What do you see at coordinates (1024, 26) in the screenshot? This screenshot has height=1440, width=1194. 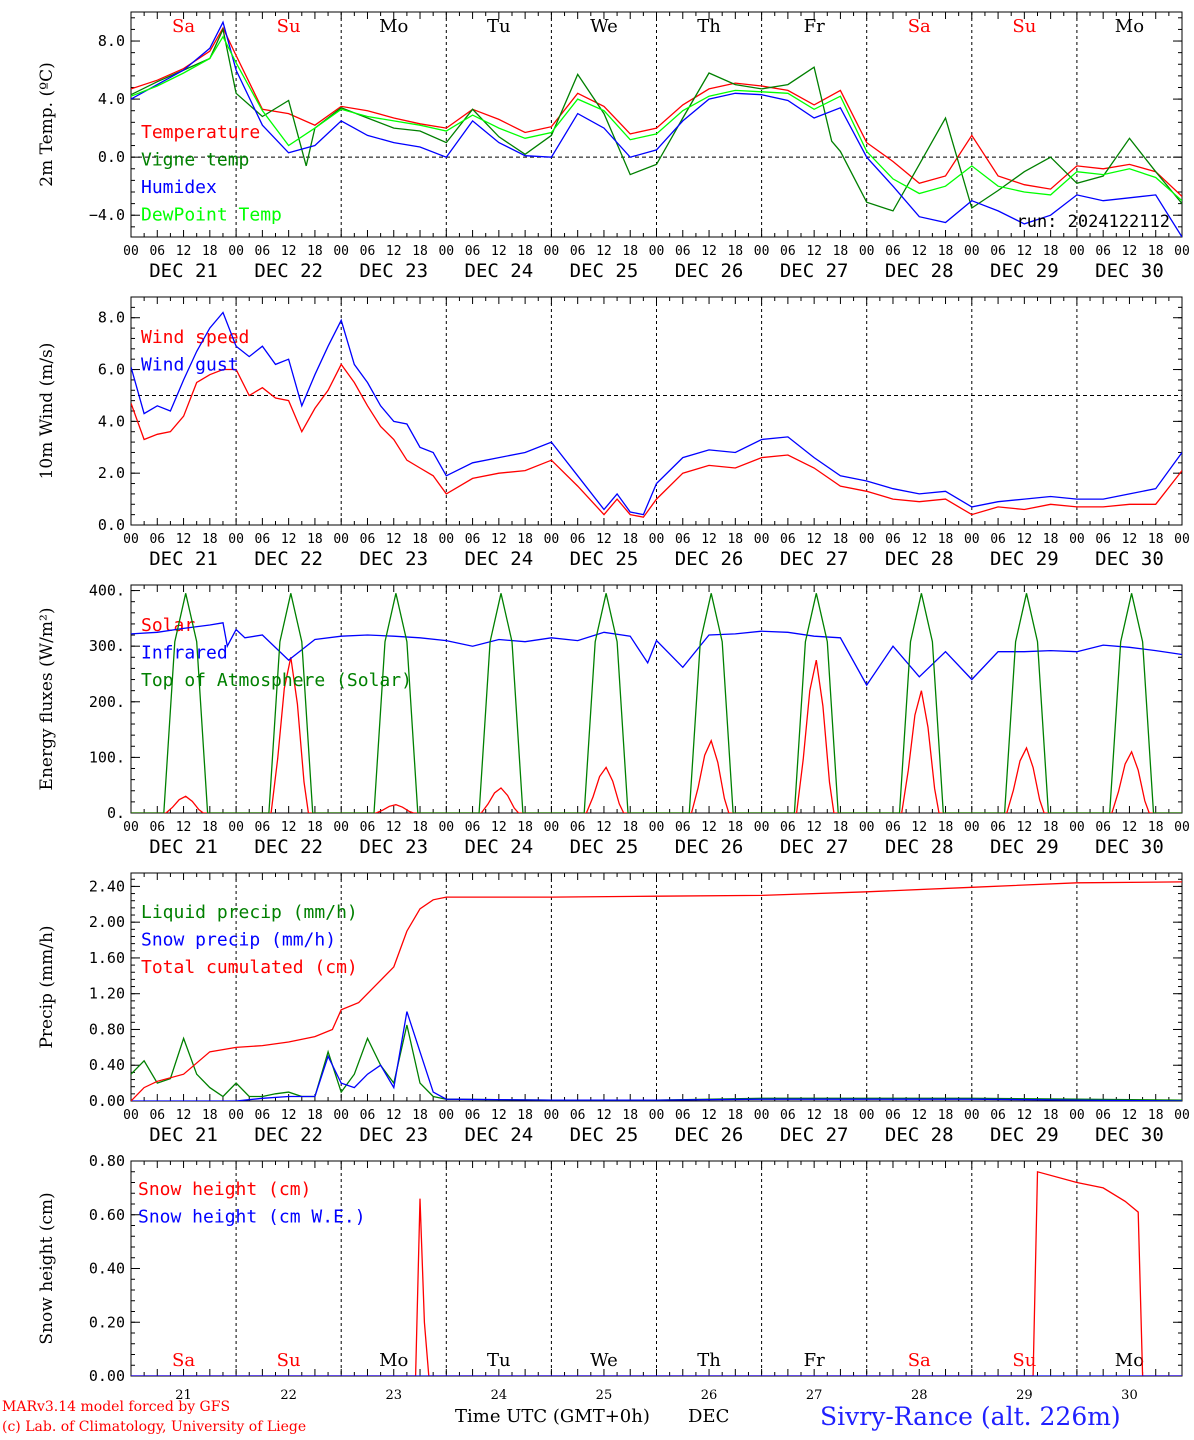 I see `weekday-label: Su` at bounding box center [1024, 26].